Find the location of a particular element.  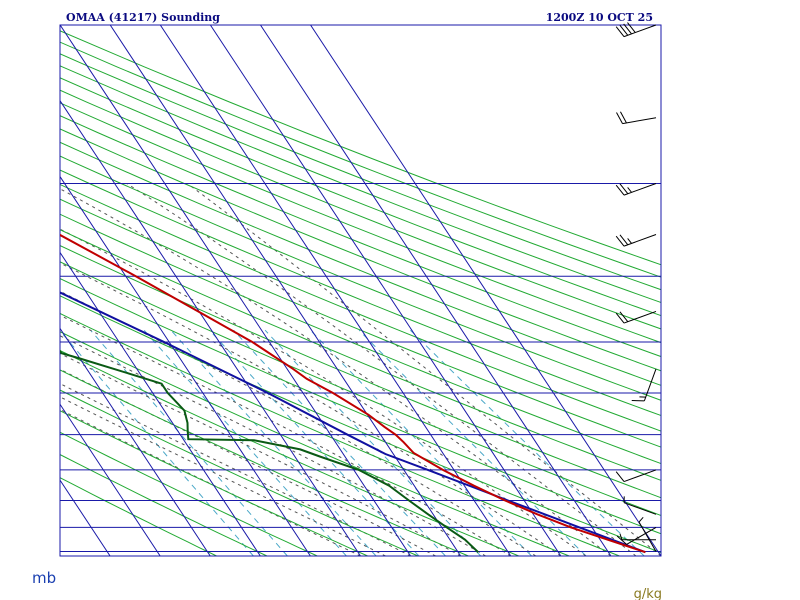

sounding-time: 1200Z 10 OCT 25 is located at coordinates (599, 17).